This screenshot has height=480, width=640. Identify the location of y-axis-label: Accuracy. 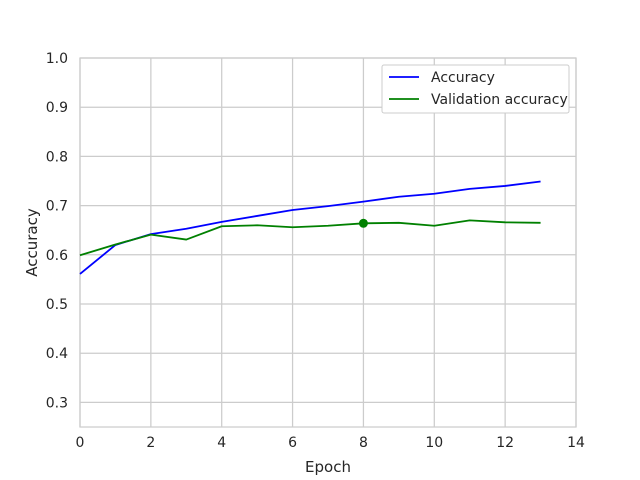
(32, 242).